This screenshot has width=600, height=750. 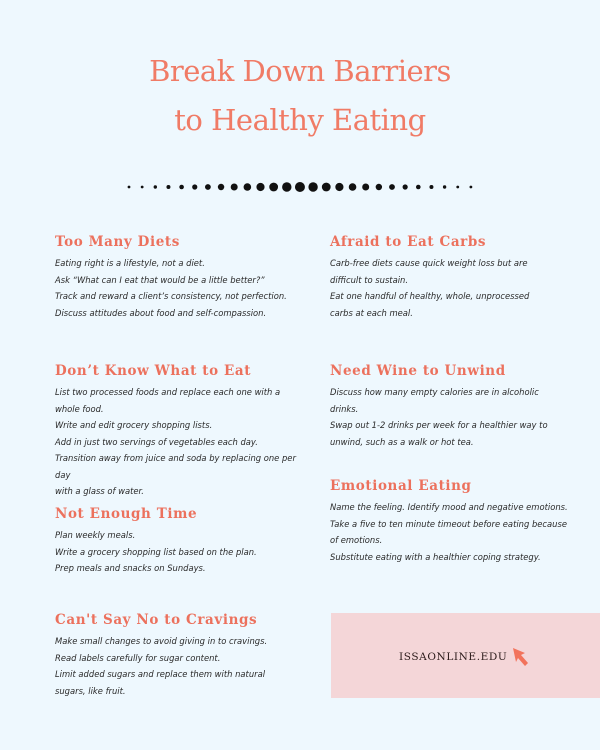 I want to click on section-heading: Too Many Diets, so click(x=117, y=242).